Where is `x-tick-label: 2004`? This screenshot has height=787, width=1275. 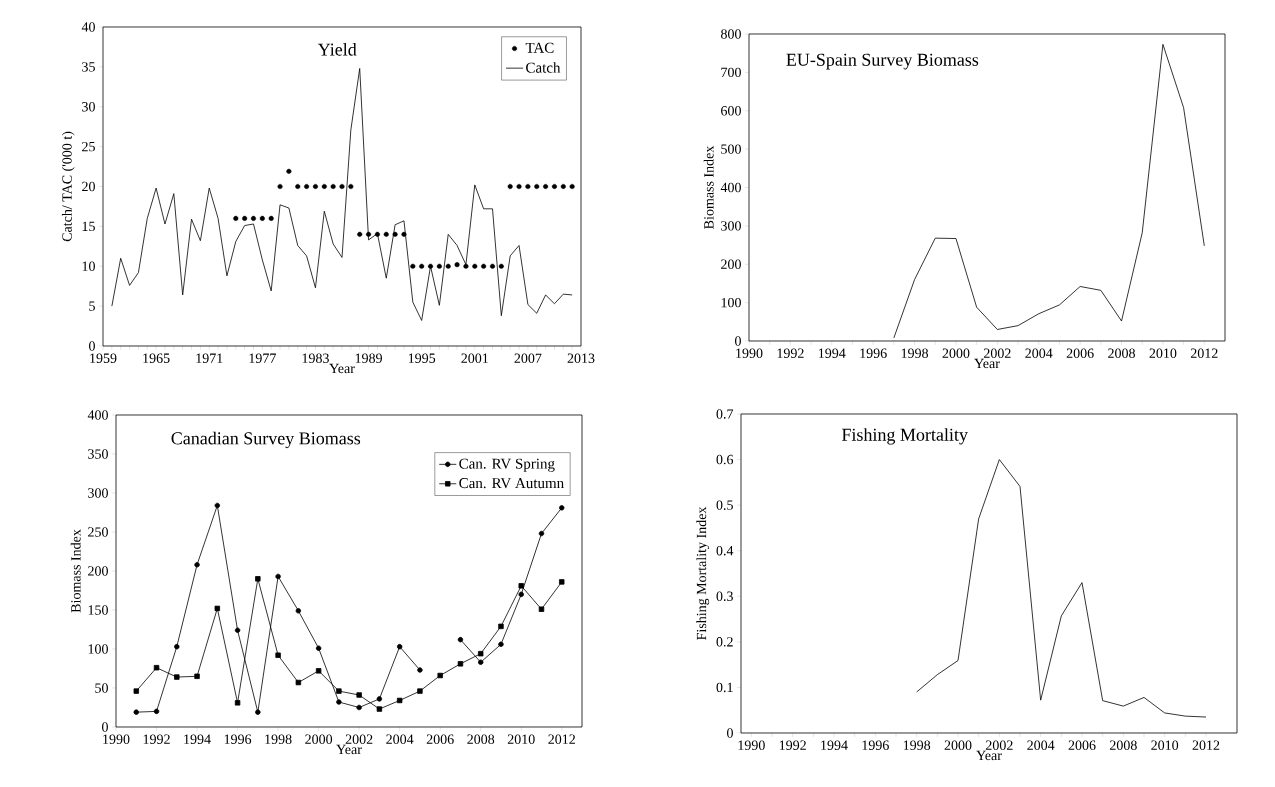
x-tick-label: 2004 is located at coordinates (1041, 745).